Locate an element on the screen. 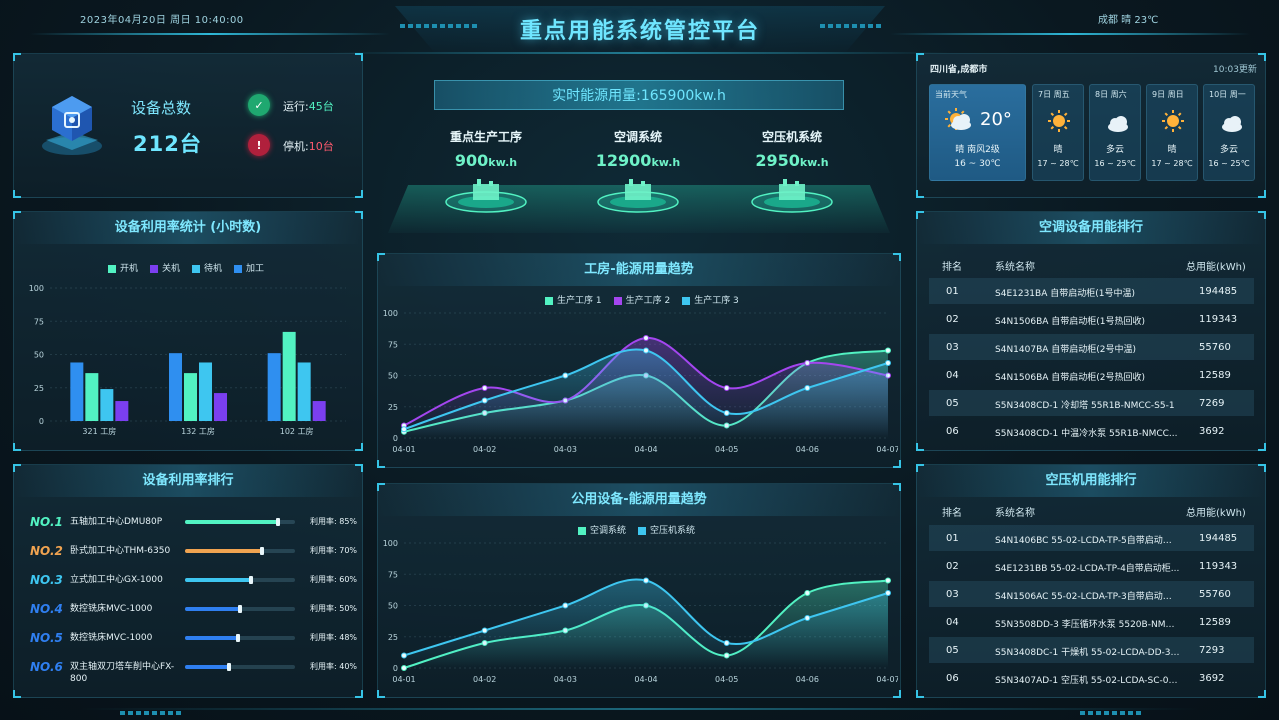  legend-item: 生产工序 2 is located at coordinates (641, 299).